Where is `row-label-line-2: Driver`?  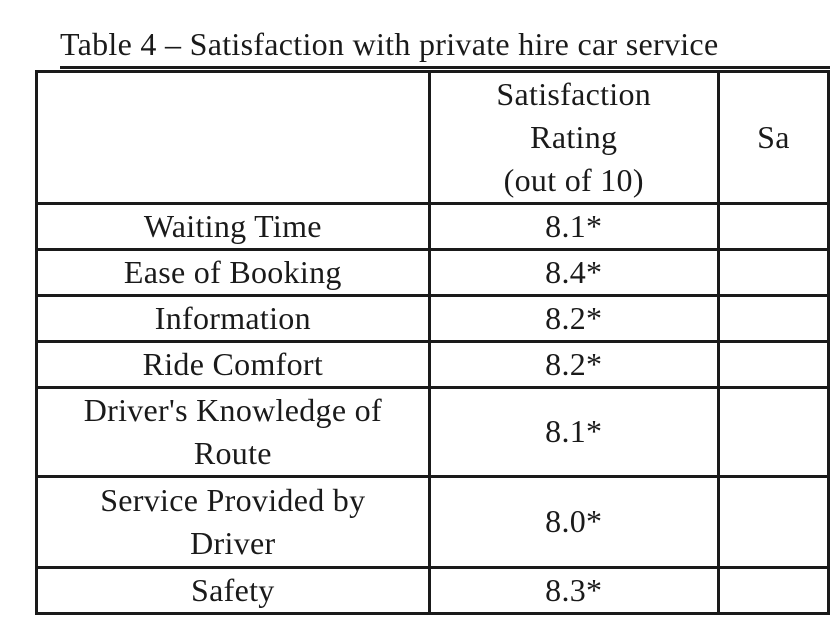
row-label-line-2: Driver is located at coordinates (233, 543).